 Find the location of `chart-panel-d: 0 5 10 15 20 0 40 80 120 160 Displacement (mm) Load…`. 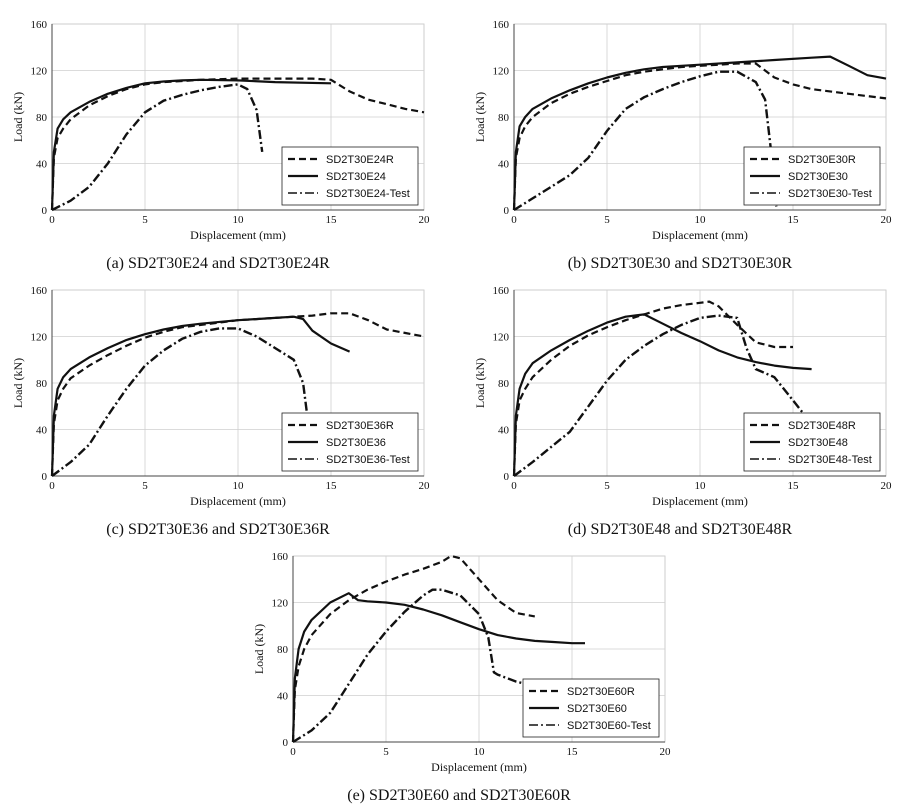

chart-panel-d: 0 5 10 15 20 0 40 80 120 160 Displacement (mm) Load… is located at coordinates (683, 411).